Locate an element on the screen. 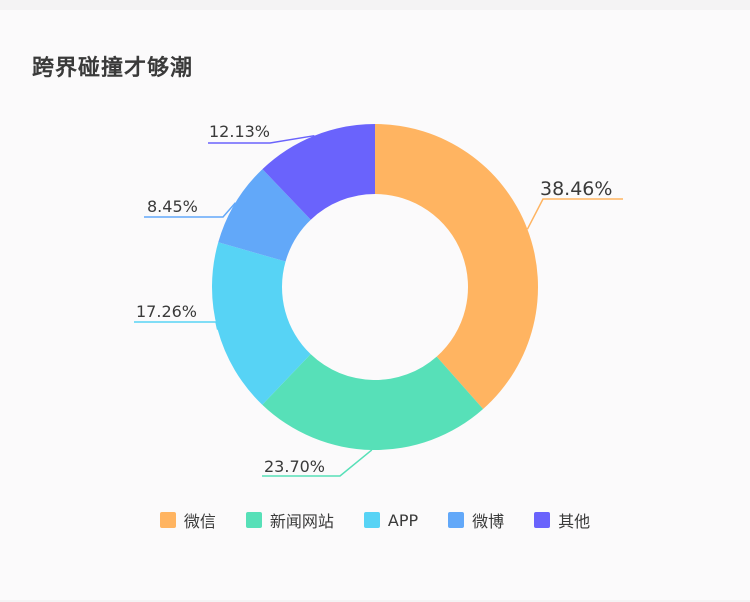 Image resolution: width=750 pixels, height=602 pixels. data-label-wechat: 38.46% is located at coordinates (576, 189).